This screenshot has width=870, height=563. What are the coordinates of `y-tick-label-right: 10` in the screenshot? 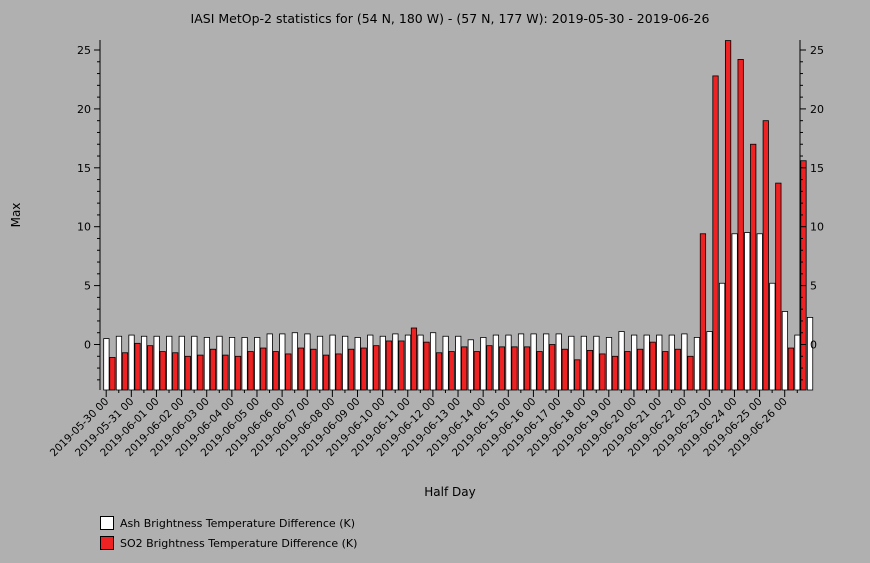 It's located at (817, 227).